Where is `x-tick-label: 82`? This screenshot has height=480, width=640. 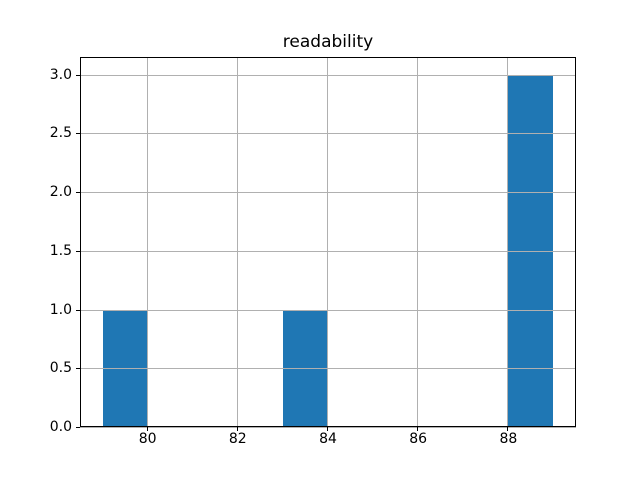 x-tick-label: 82 is located at coordinates (237, 439).